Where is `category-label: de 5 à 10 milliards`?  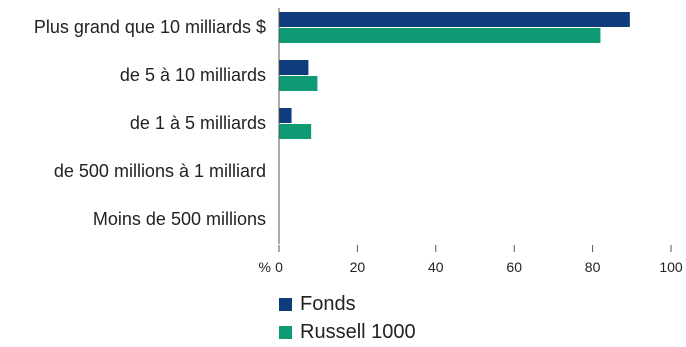
category-label: de 5 à 10 milliards is located at coordinates (193, 75).